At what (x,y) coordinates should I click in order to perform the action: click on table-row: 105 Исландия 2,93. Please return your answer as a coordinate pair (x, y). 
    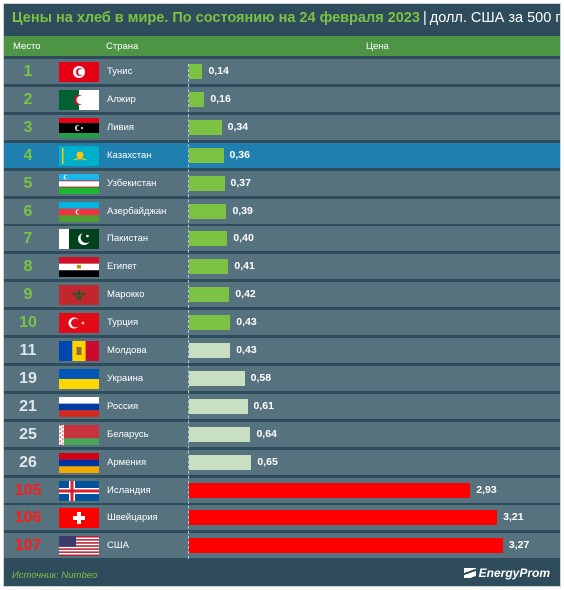
    Looking at the image, I should click on (282, 490).